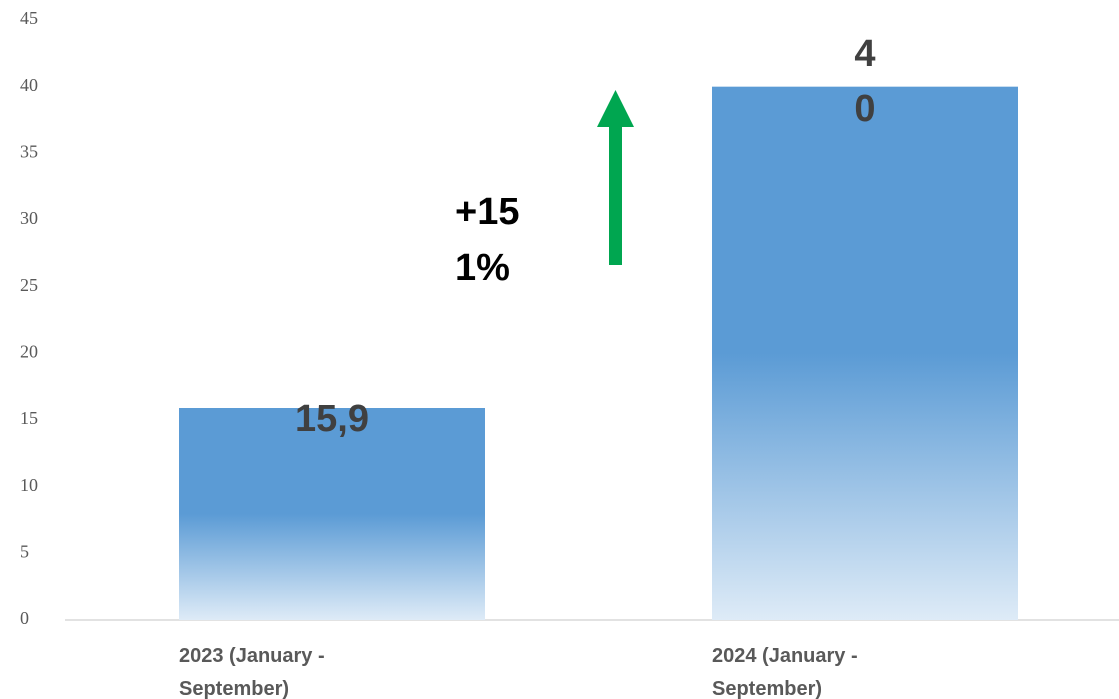 The height and width of the screenshot is (699, 1119). Describe the element at coordinates (785, 672) in the screenshot. I see `x-tick-label: 2024 (January - September)` at that location.